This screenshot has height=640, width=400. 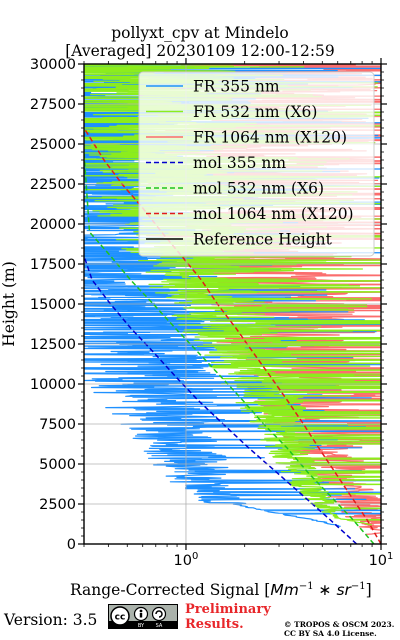 I want to click on chart-title-line1: pollyxt_cpv at Mindelo, so click(x=200, y=33).